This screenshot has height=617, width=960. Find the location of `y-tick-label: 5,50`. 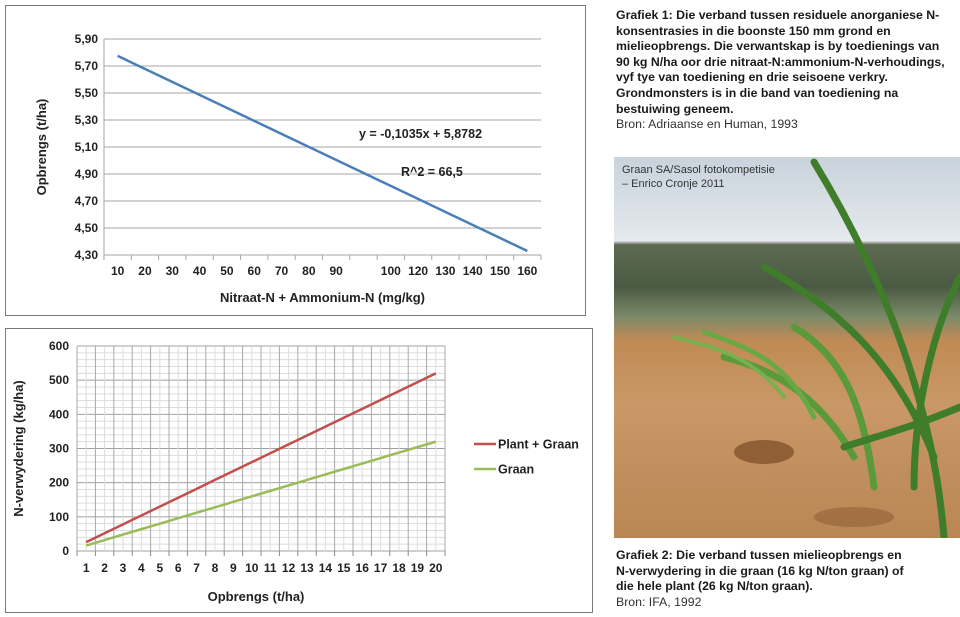

y-tick-label: 5,50 is located at coordinates (87, 93).